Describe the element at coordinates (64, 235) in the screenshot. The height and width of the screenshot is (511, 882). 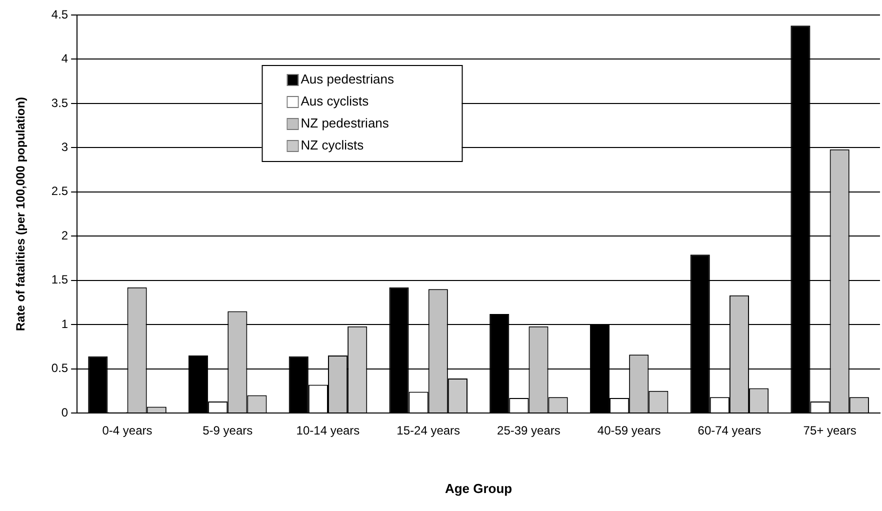
I see `y-tick-label: 2` at that location.